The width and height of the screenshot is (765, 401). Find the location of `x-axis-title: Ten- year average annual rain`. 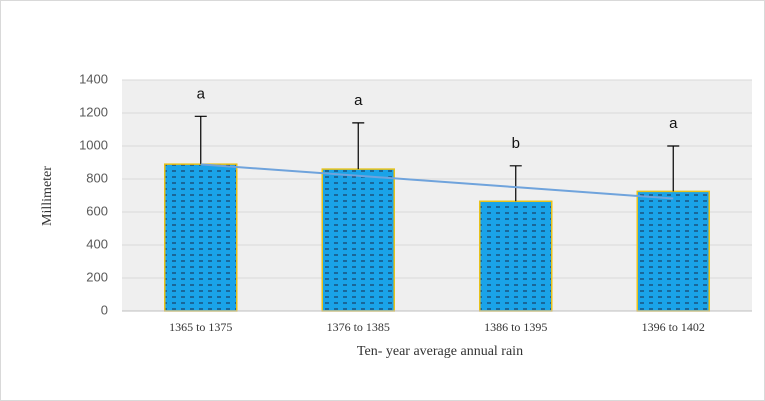

x-axis-title: Ten- year average annual rain is located at coordinates (440, 351).